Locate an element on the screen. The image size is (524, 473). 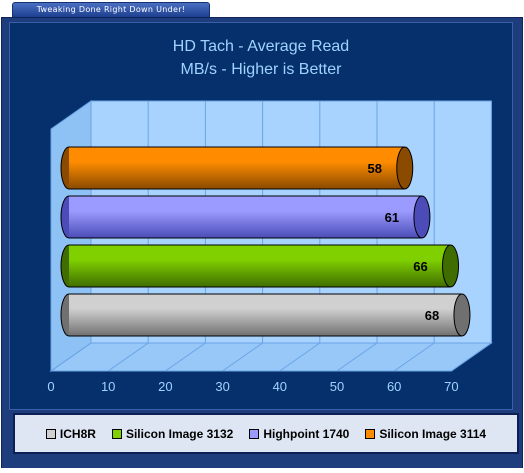
x-tick-label: 50 is located at coordinates (337, 386).